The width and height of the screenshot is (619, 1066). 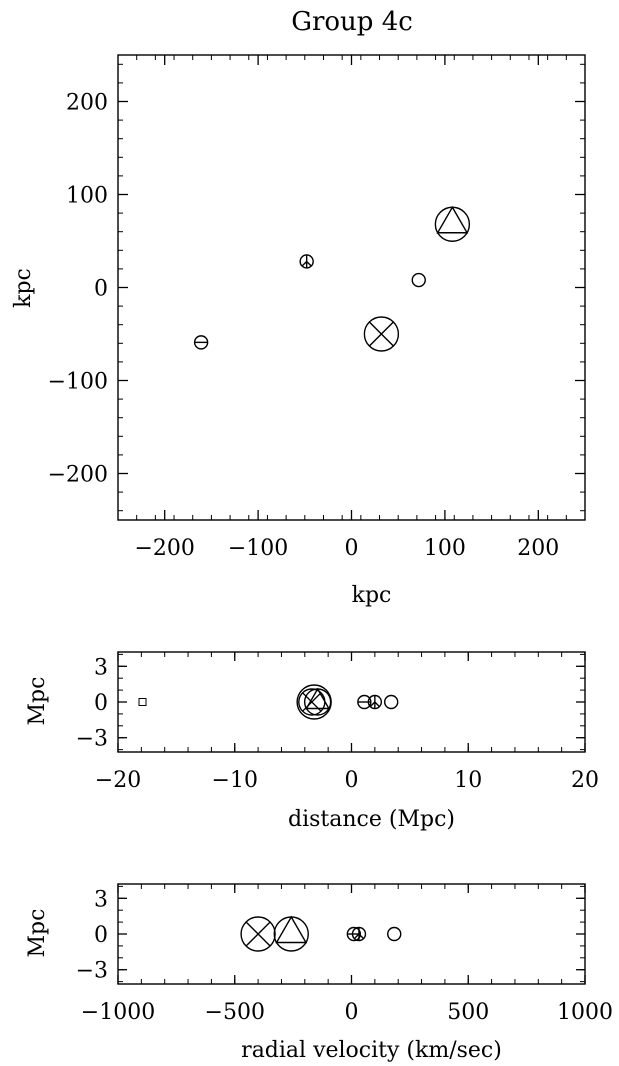 What do you see at coordinates (118, 1012) in the screenshot?
I see `x-tick-label: −1000` at bounding box center [118, 1012].